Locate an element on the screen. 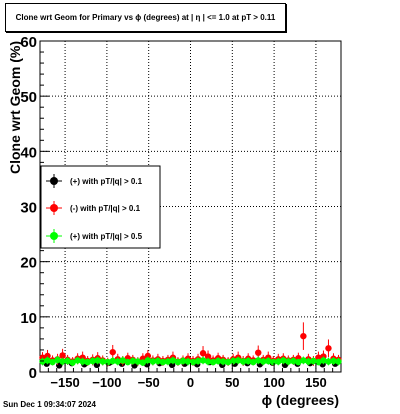 Image resolution: width=400 pixels, height=414 pixels. legend-label: (-) with pT/|q| > 0.1 is located at coordinates (105, 208).